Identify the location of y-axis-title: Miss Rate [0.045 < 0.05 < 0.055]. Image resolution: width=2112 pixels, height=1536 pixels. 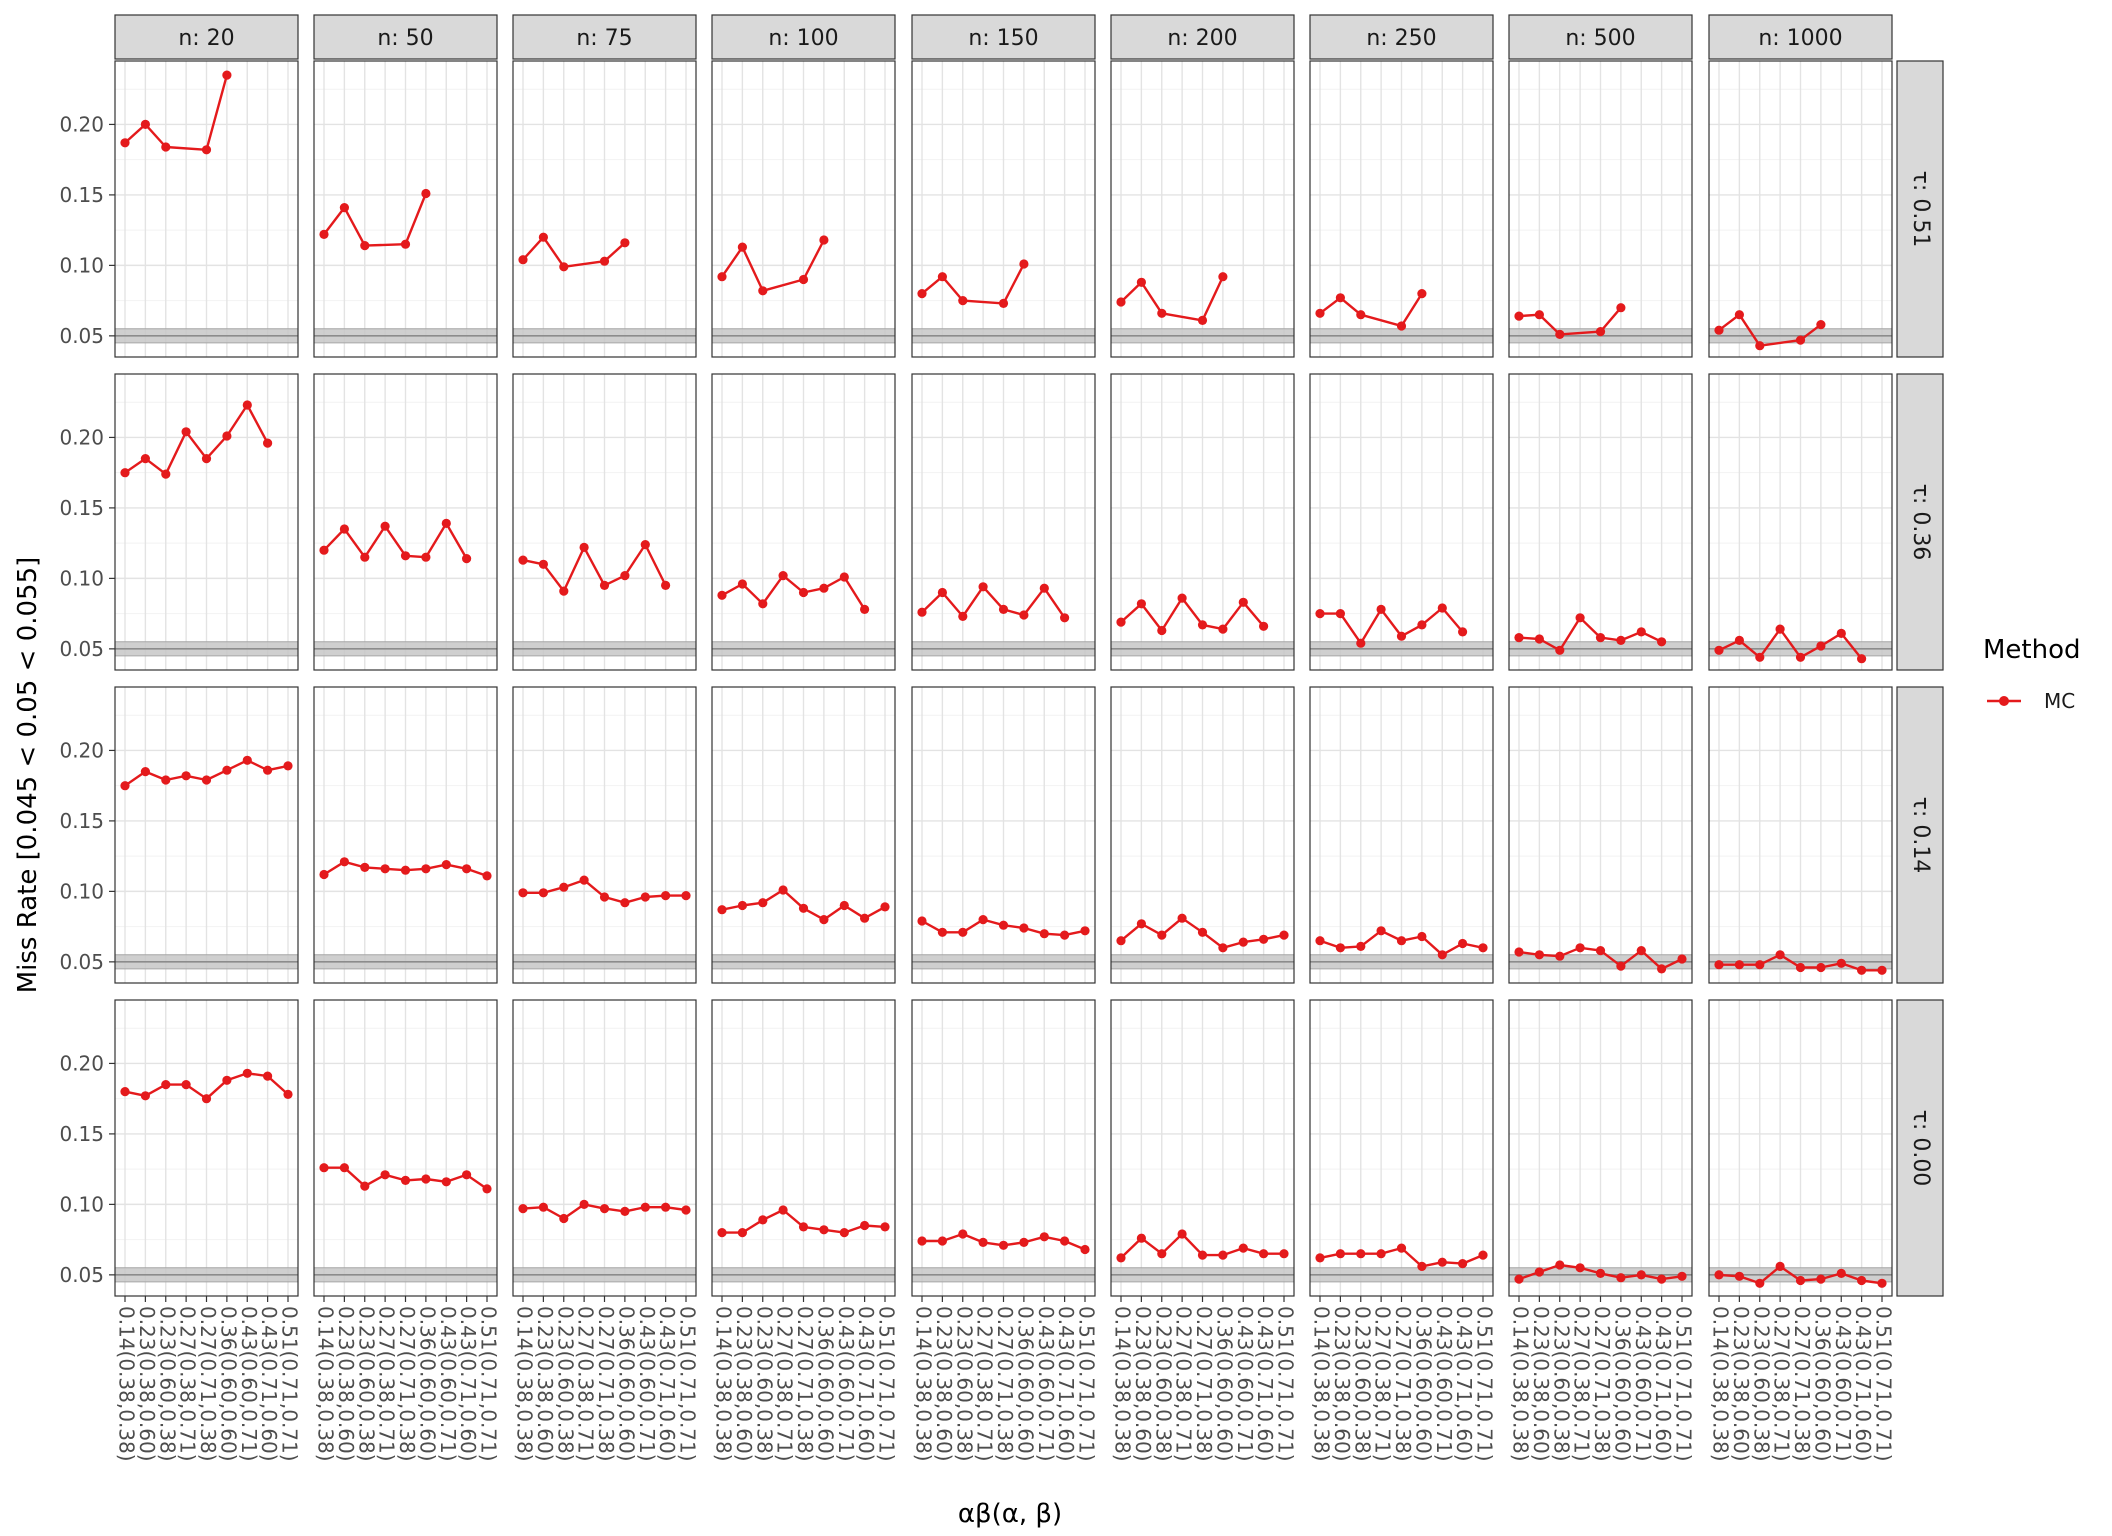
(28, 775).